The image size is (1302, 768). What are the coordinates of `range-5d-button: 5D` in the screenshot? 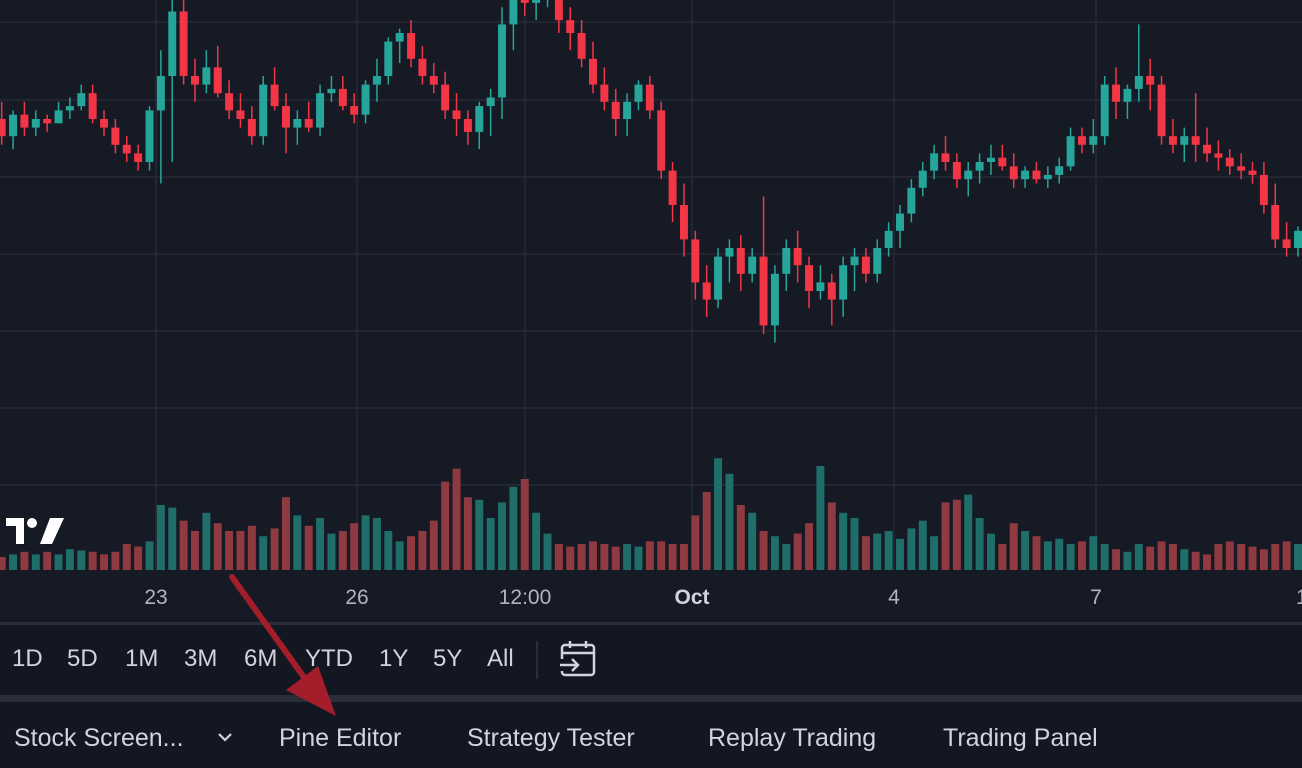 It's located at (82, 658).